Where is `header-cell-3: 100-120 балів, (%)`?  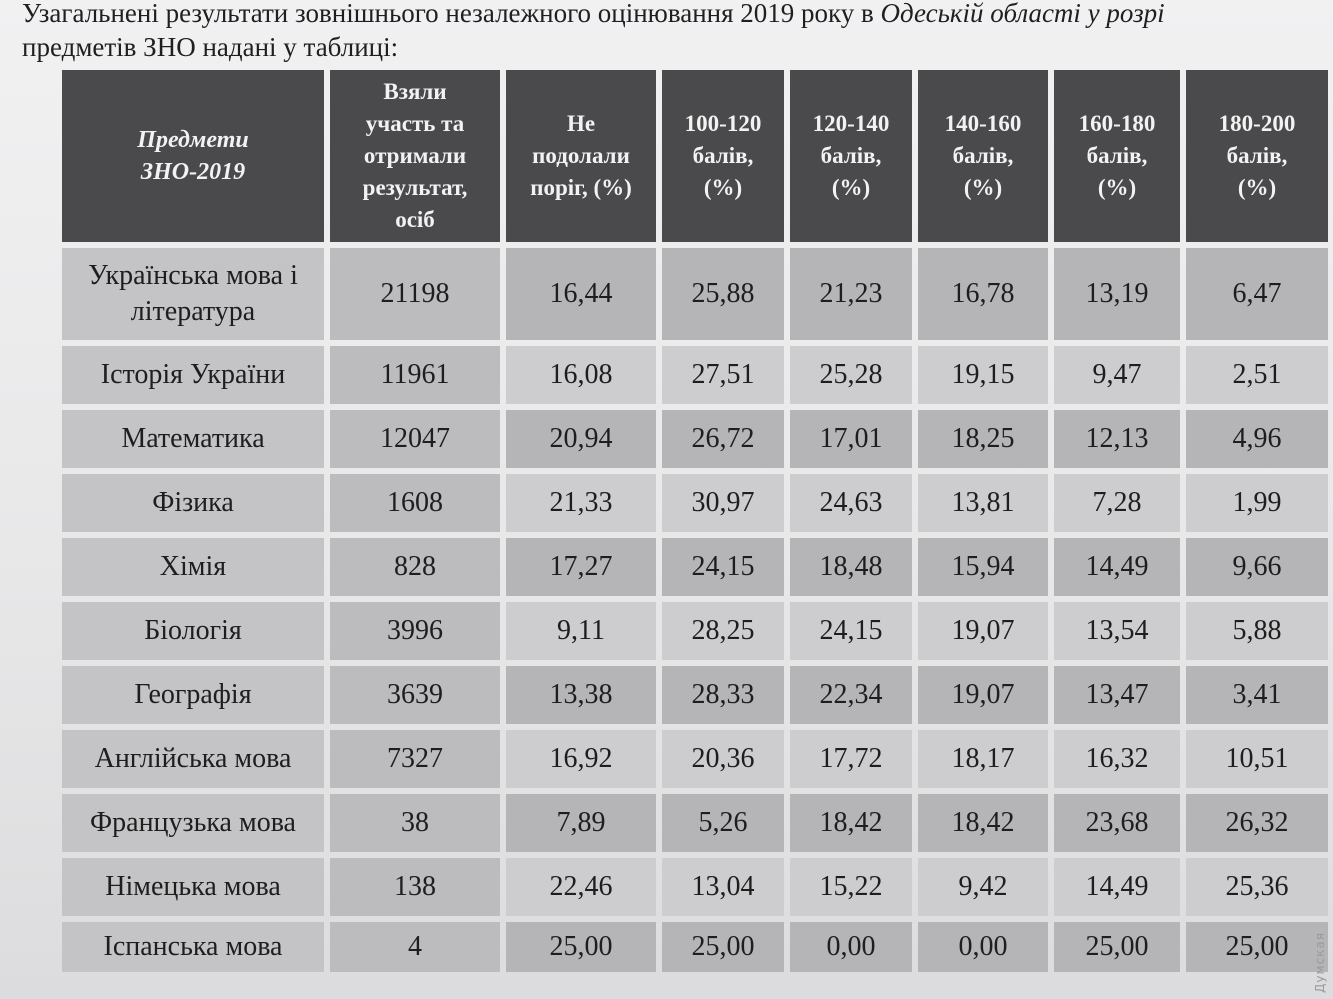 header-cell-3: 100-120 балів, (%) is located at coordinates (723, 156).